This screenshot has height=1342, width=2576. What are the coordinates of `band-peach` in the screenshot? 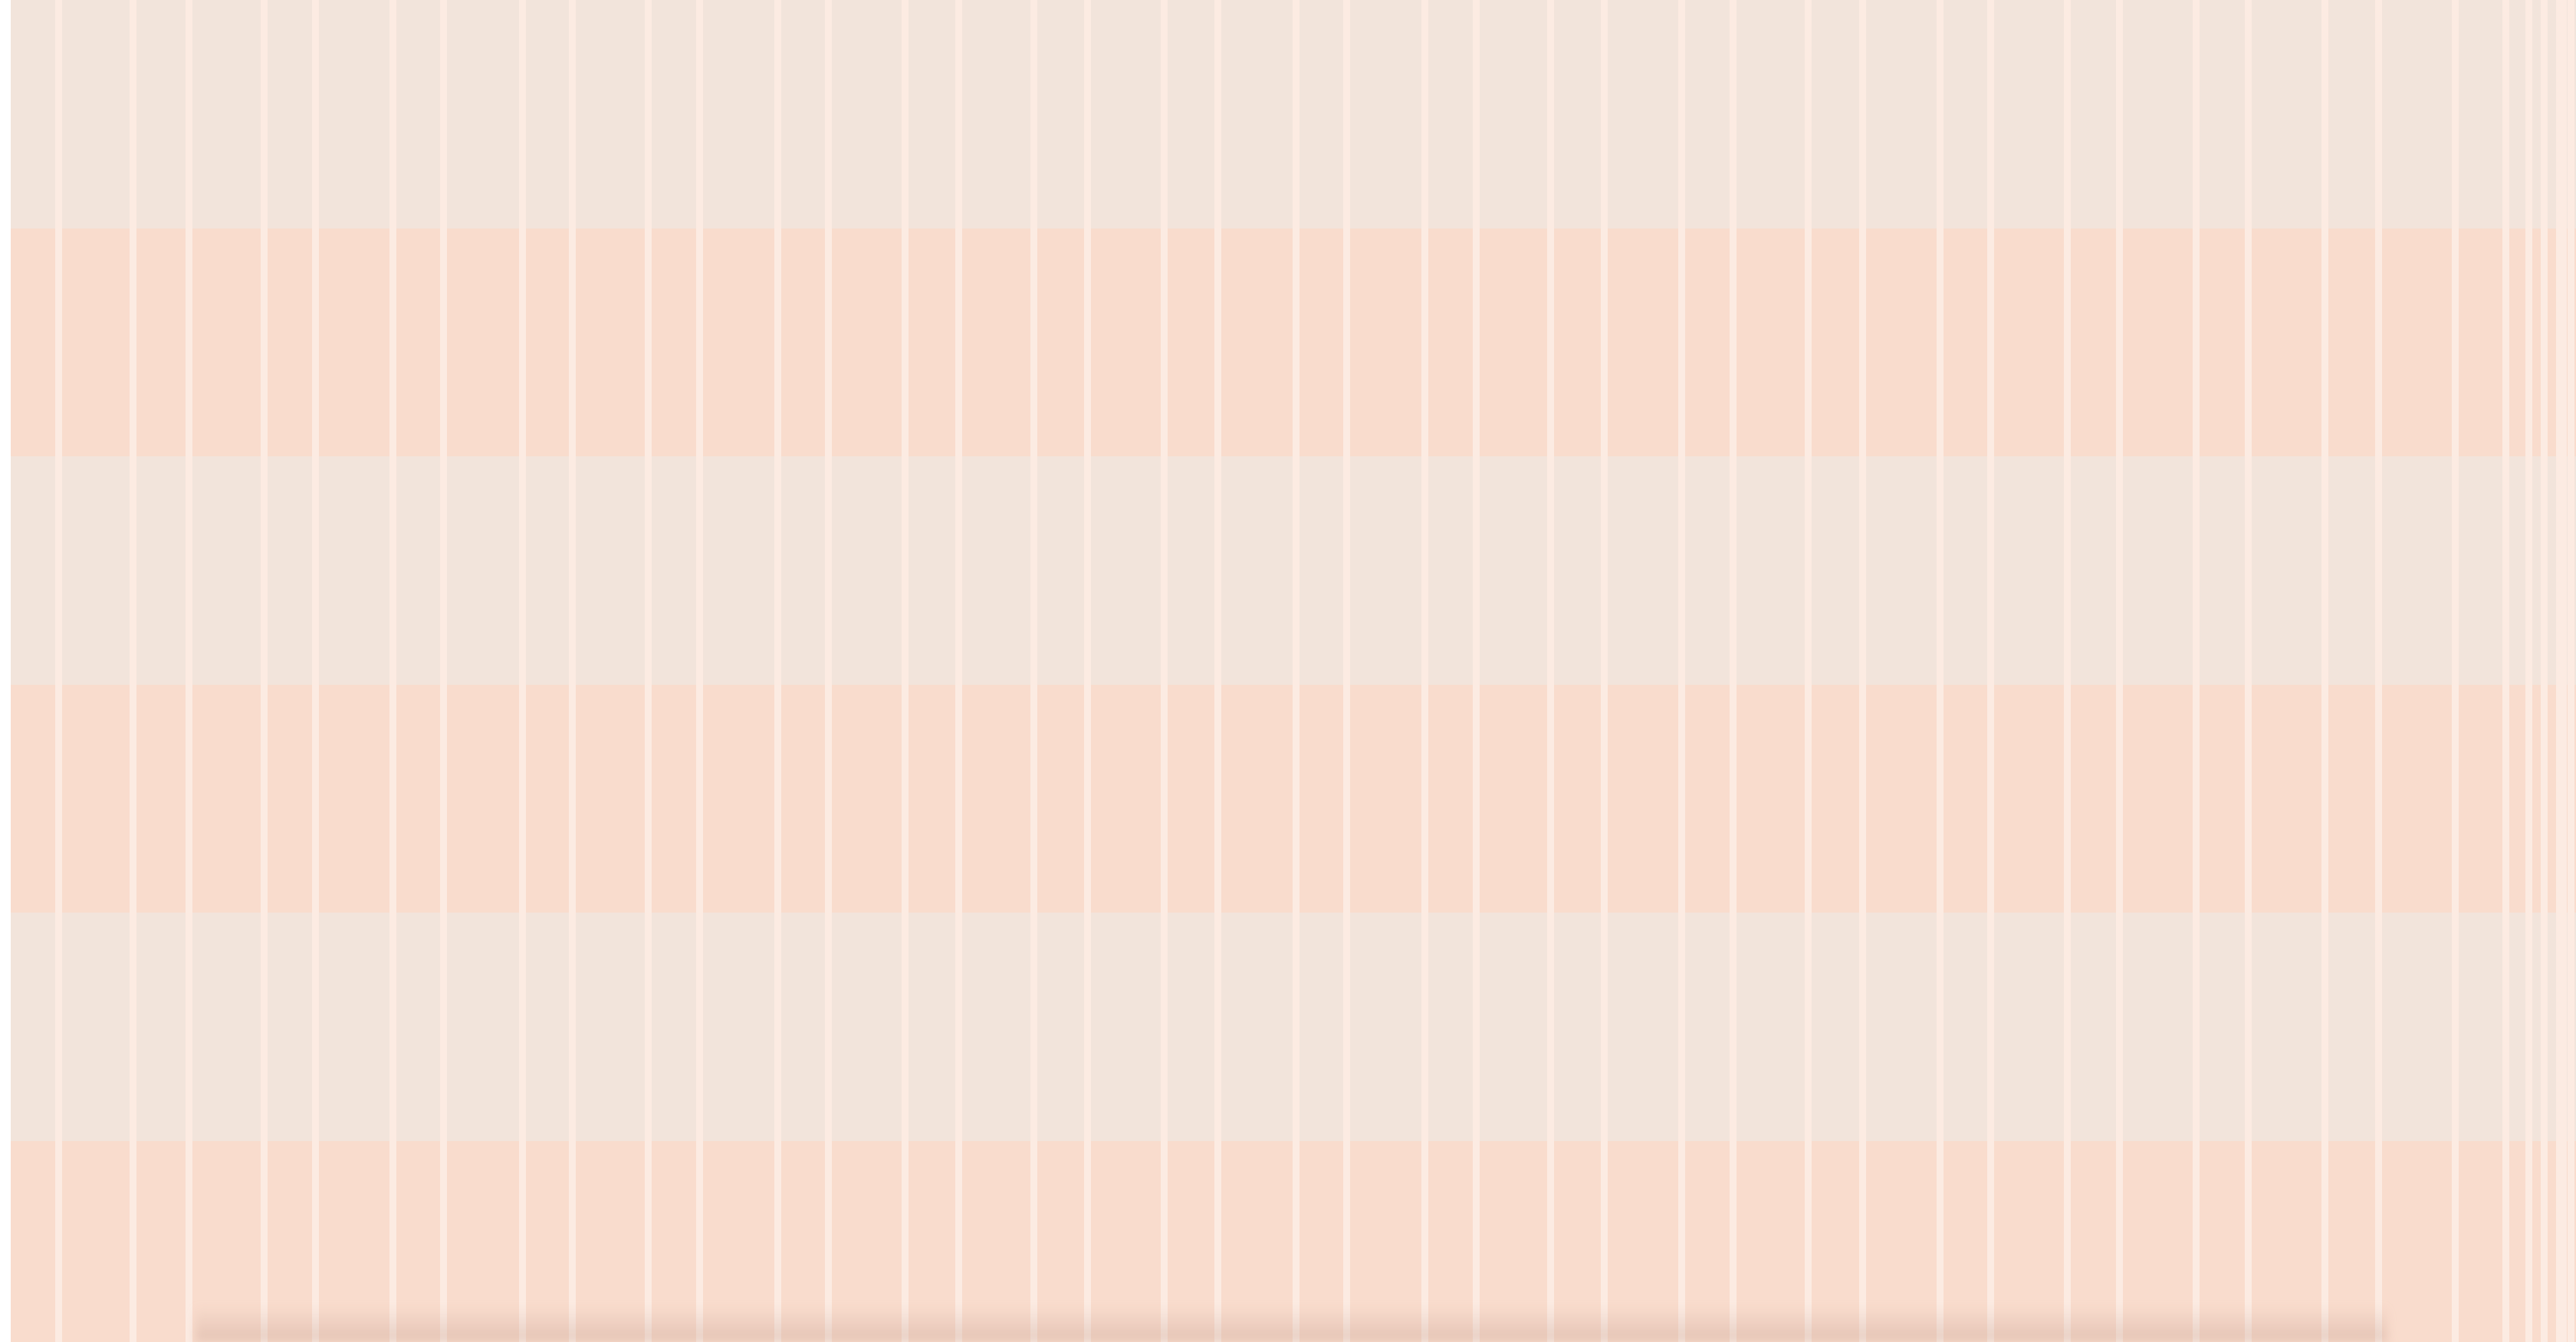 It's located at (1293, 1241).